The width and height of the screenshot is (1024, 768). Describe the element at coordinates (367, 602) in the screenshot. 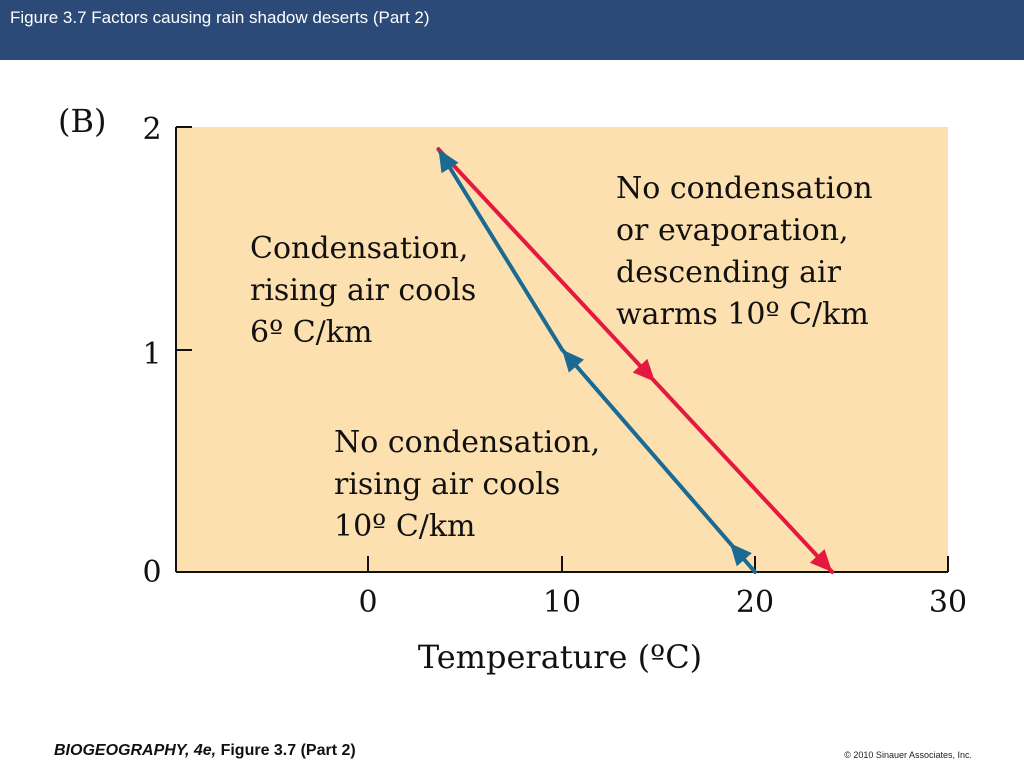

I see `x-tick-label-0: 0` at that location.